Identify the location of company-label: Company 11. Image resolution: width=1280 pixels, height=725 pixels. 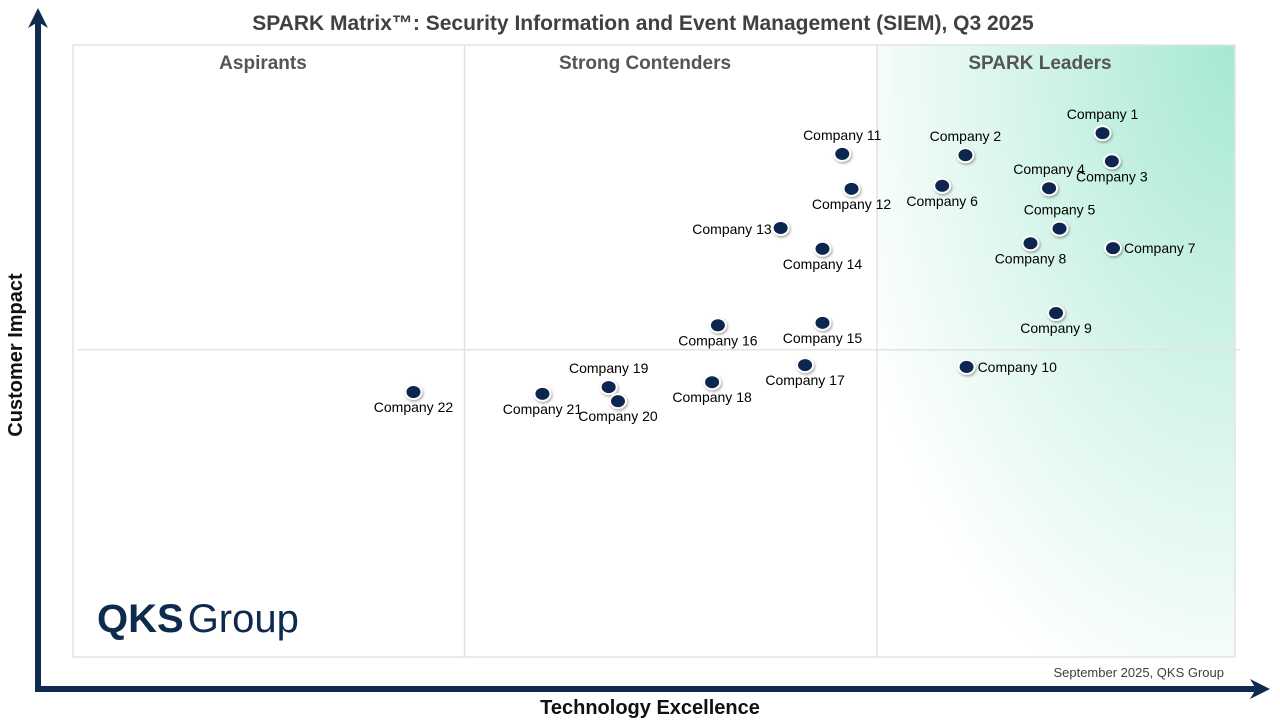
(842, 135).